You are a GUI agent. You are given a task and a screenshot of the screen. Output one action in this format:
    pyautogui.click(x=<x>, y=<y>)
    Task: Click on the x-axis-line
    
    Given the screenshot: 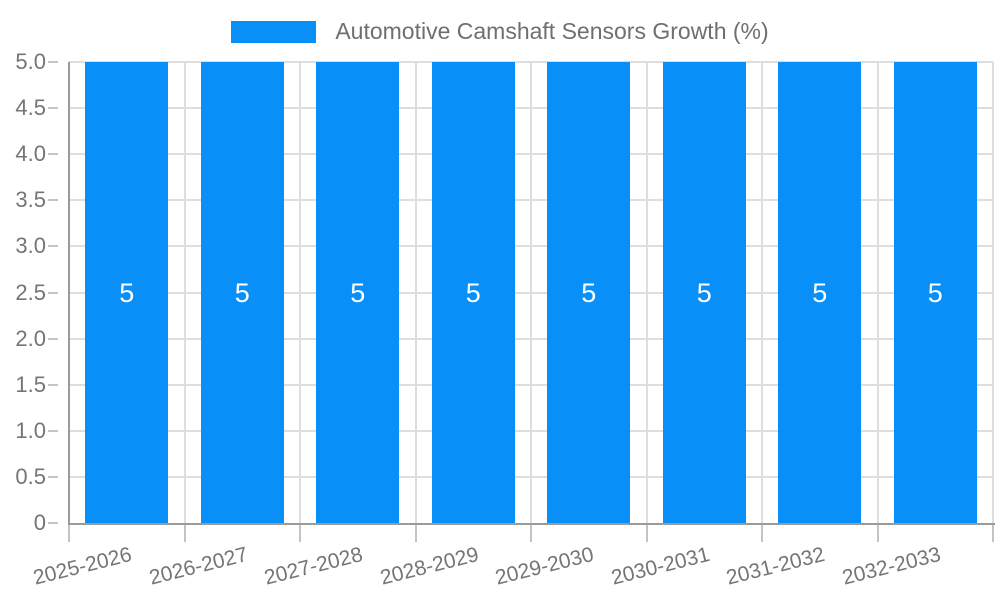 What is the action you would take?
    pyautogui.click(x=531, y=524)
    